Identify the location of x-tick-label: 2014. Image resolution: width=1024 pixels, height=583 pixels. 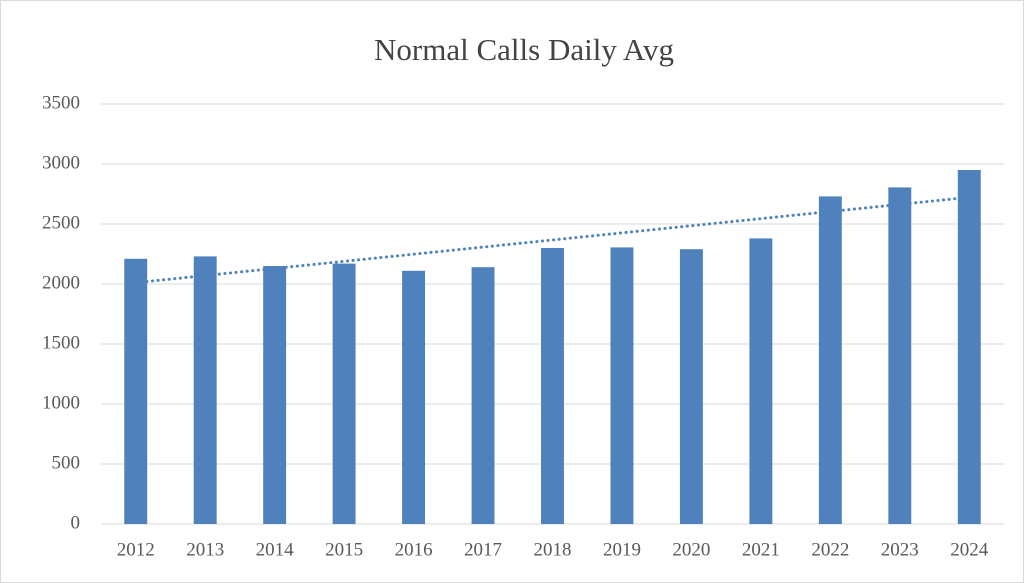
(275, 549).